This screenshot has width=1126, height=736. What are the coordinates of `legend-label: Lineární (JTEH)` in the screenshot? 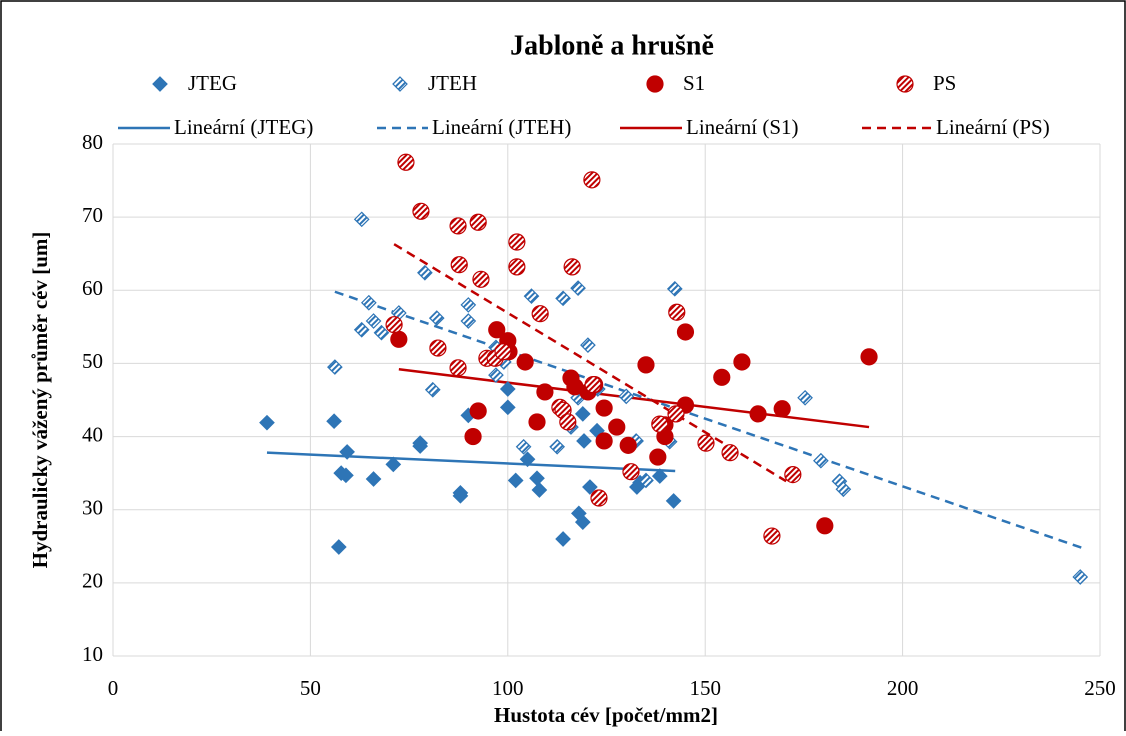 It's located at (501, 127).